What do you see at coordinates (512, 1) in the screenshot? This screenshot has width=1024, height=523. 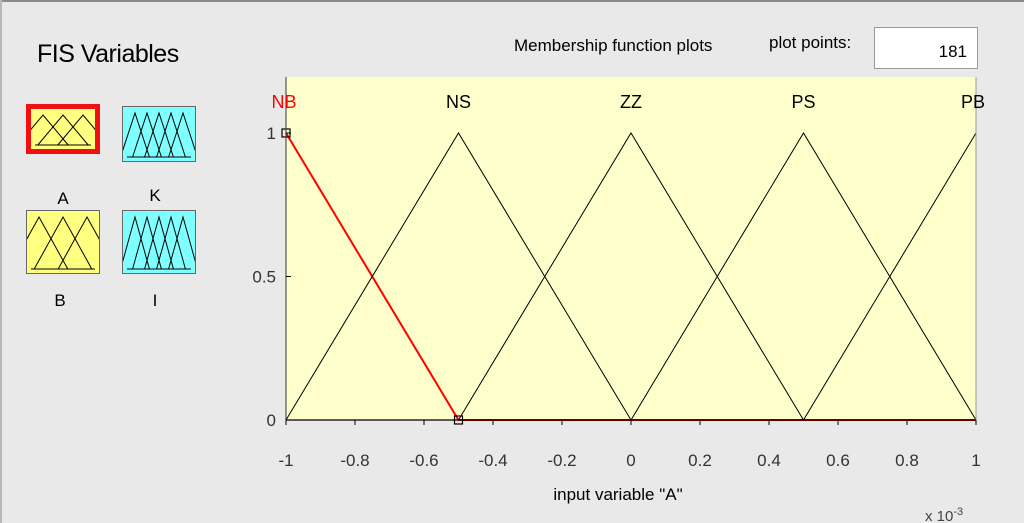 I see `top-border` at bounding box center [512, 1].